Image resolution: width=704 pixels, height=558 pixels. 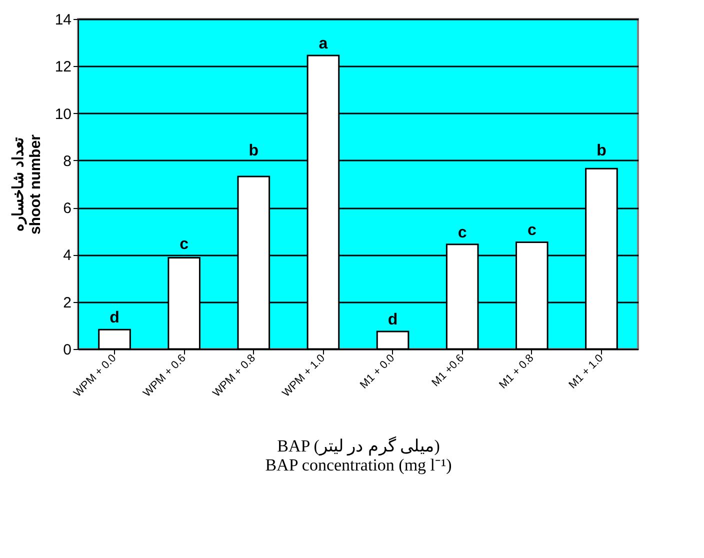 I want to click on x-tick-label: M1 + 1.0, so click(x=586, y=372).